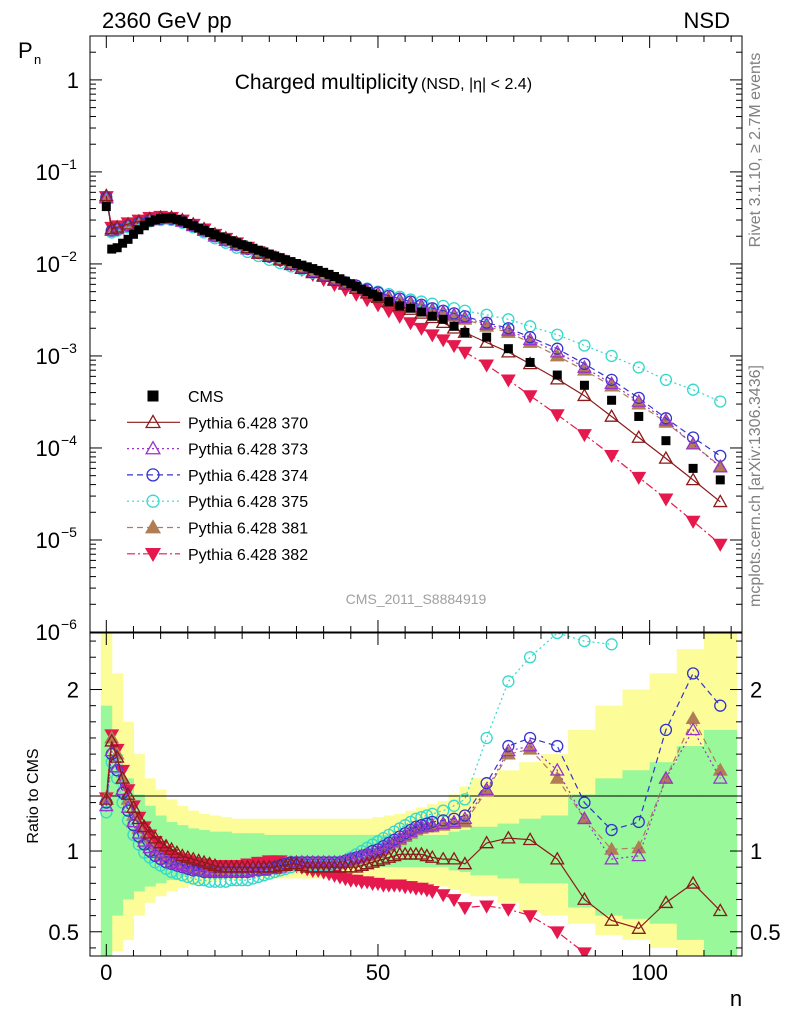  Describe the element at coordinates (248, 423) in the screenshot. I see `legend-label-p370: Pythia 6.428 370` at that location.